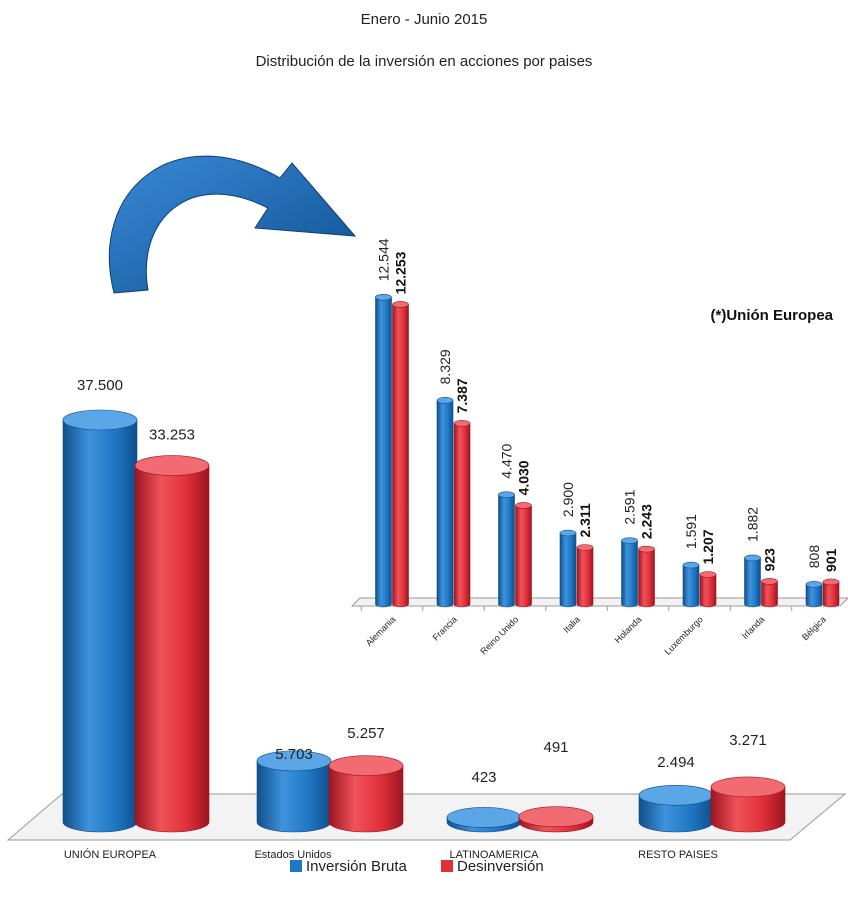 The height and width of the screenshot is (902, 848). Describe the element at coordinates (499, 635) in the screenshot. I see `category-label-eu-2: Reino Unido` at that location.